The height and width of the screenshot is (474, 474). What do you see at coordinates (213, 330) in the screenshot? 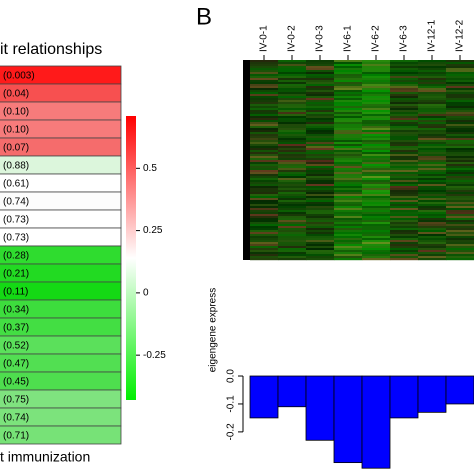
I see `y-axis-label: eigengene express` at bounding box center [213, 330].